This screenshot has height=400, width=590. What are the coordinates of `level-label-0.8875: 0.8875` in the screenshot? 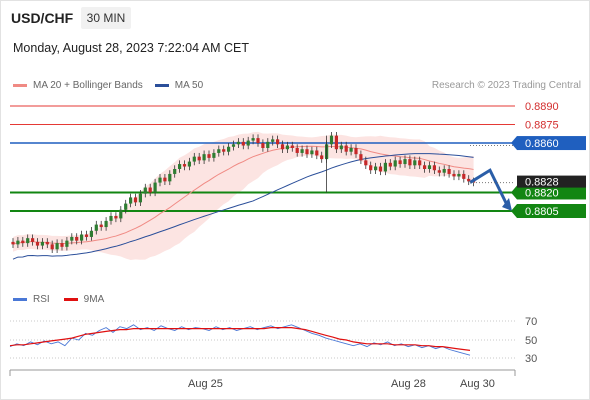 It's located at (542, 126).